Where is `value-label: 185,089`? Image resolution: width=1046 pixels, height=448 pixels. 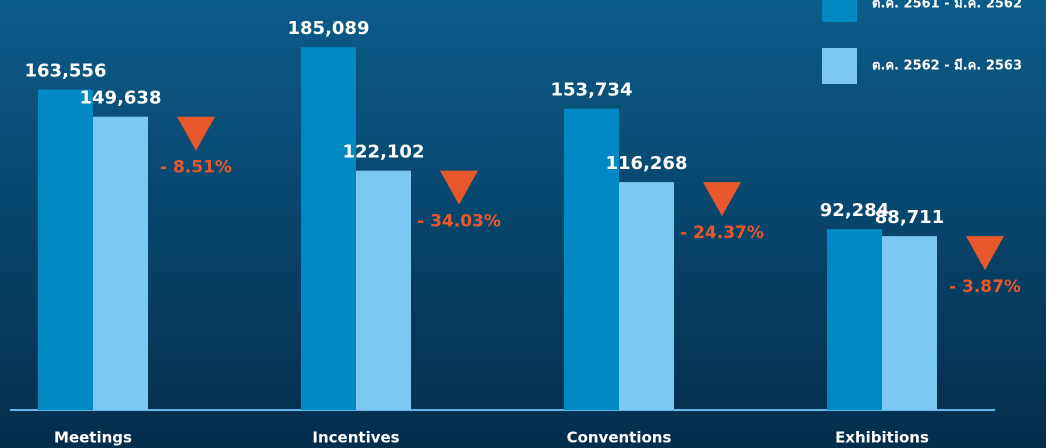 value-label: 185,089 is located at coordinates (329, 28).